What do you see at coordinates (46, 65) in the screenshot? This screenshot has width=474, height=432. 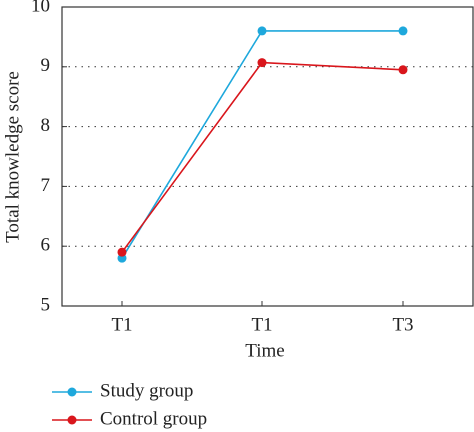 I see `y-tick-label: 9` at bounding box center [46, 65].